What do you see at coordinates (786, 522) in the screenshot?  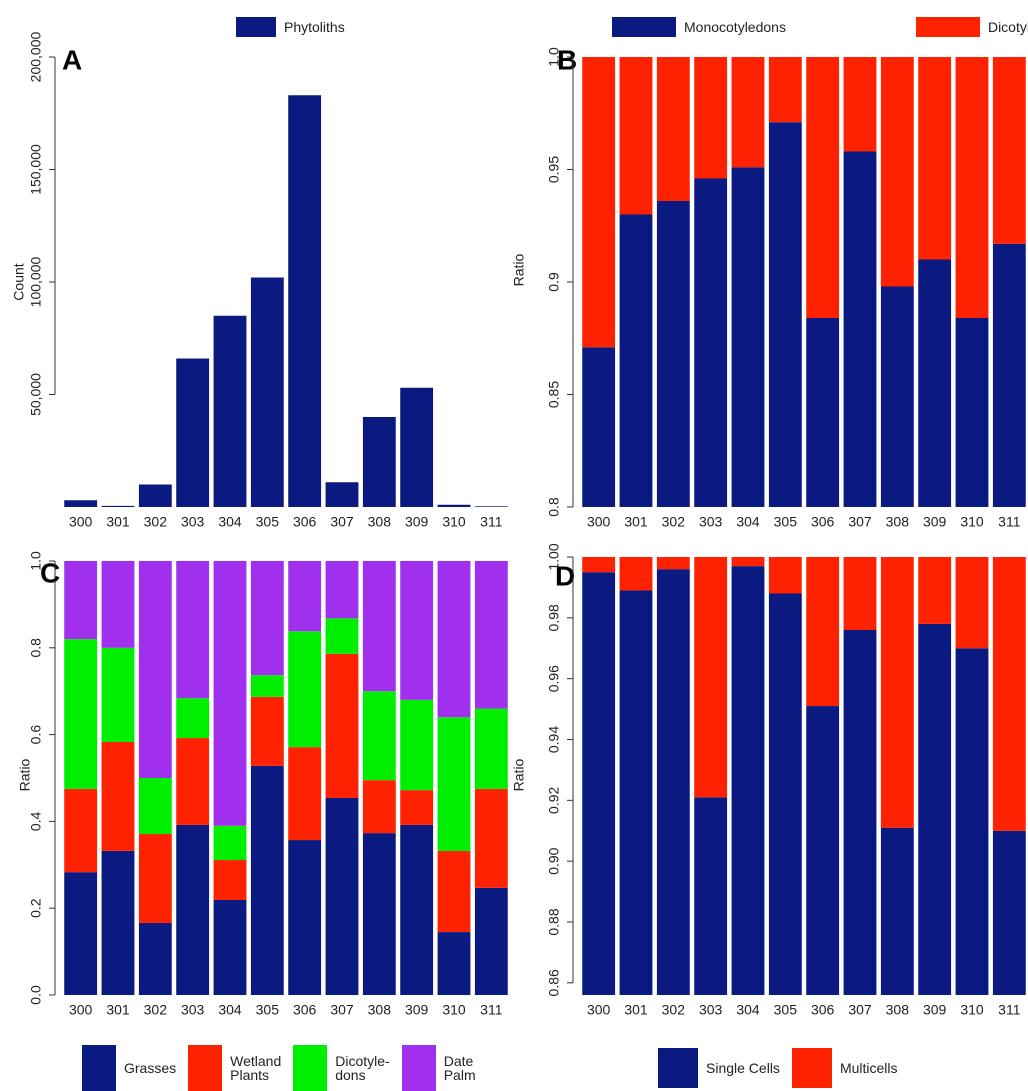 I see `x-tick-label: 305` at bounding box center [786, 522].